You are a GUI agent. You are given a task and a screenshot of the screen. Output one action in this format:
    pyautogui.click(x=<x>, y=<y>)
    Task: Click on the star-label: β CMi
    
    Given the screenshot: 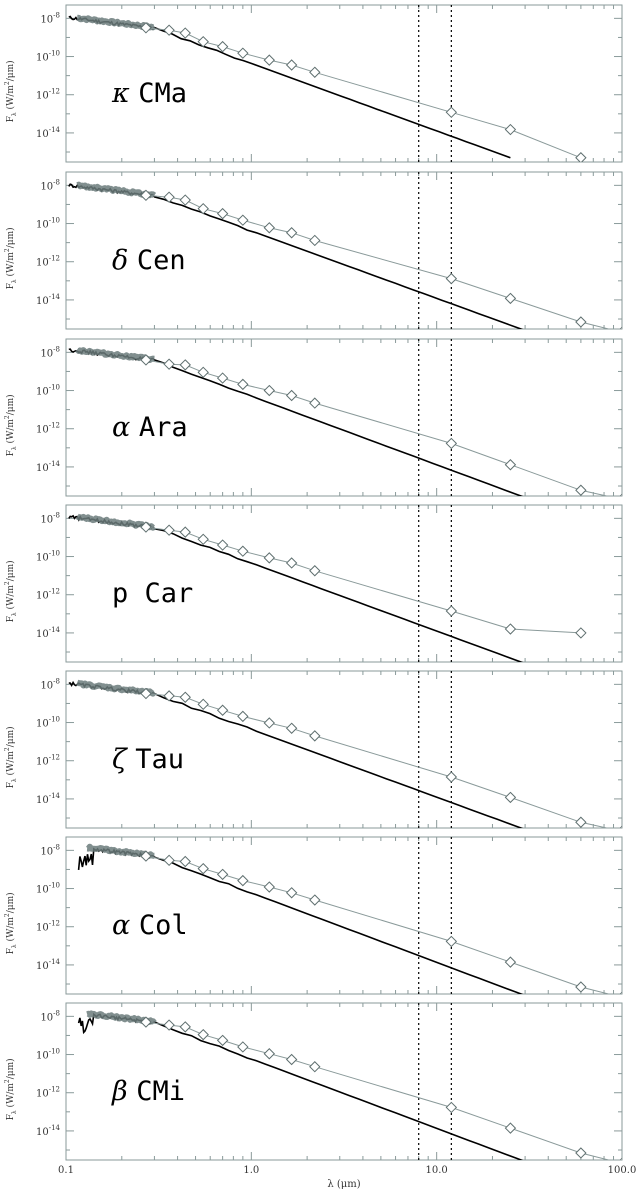 What is the action you would take?
    pyautogui.click(x=148, y=1091)
    